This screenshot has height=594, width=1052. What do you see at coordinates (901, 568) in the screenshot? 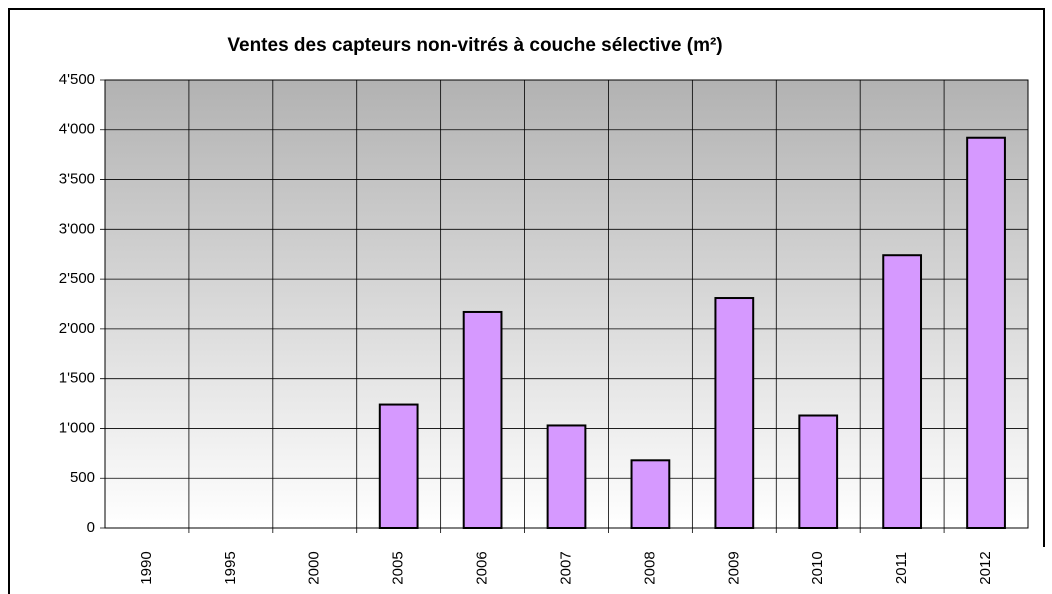
I see `x-tick-label: 2011` at bounding box center [901, 568].